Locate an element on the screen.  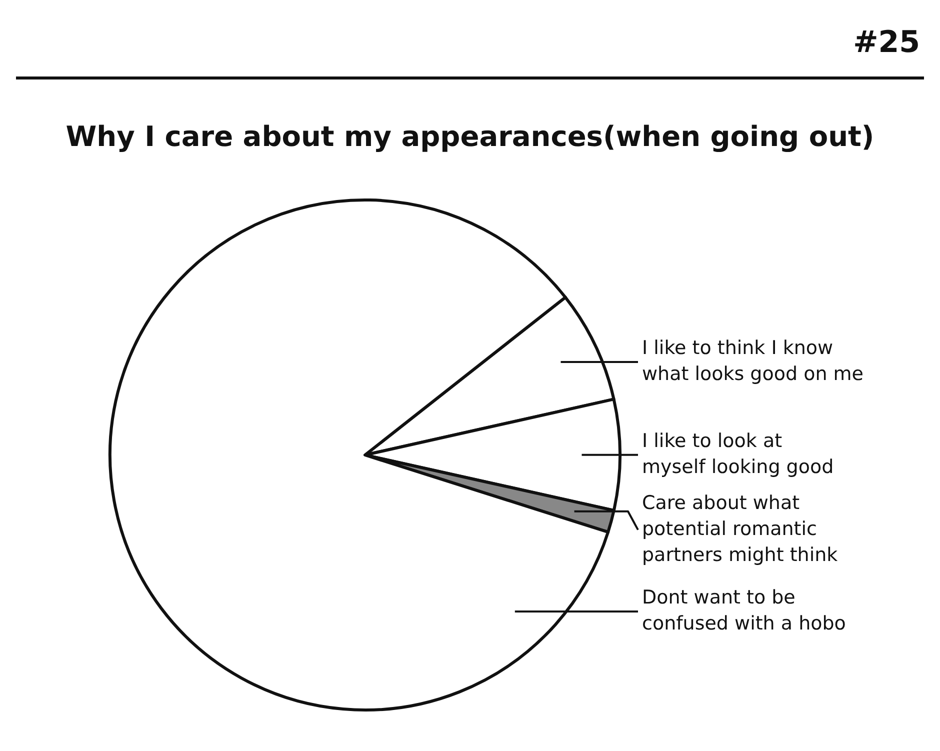
slice-label: Dont want to be confused with a hobo is located at coordinates (744, 610).